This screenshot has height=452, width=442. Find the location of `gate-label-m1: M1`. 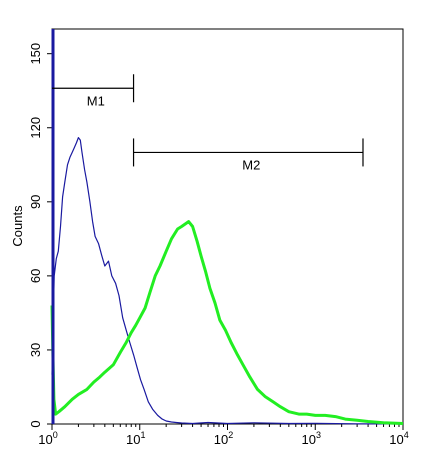

gate-label-m1: M1 is located at coordinates (96, 100).